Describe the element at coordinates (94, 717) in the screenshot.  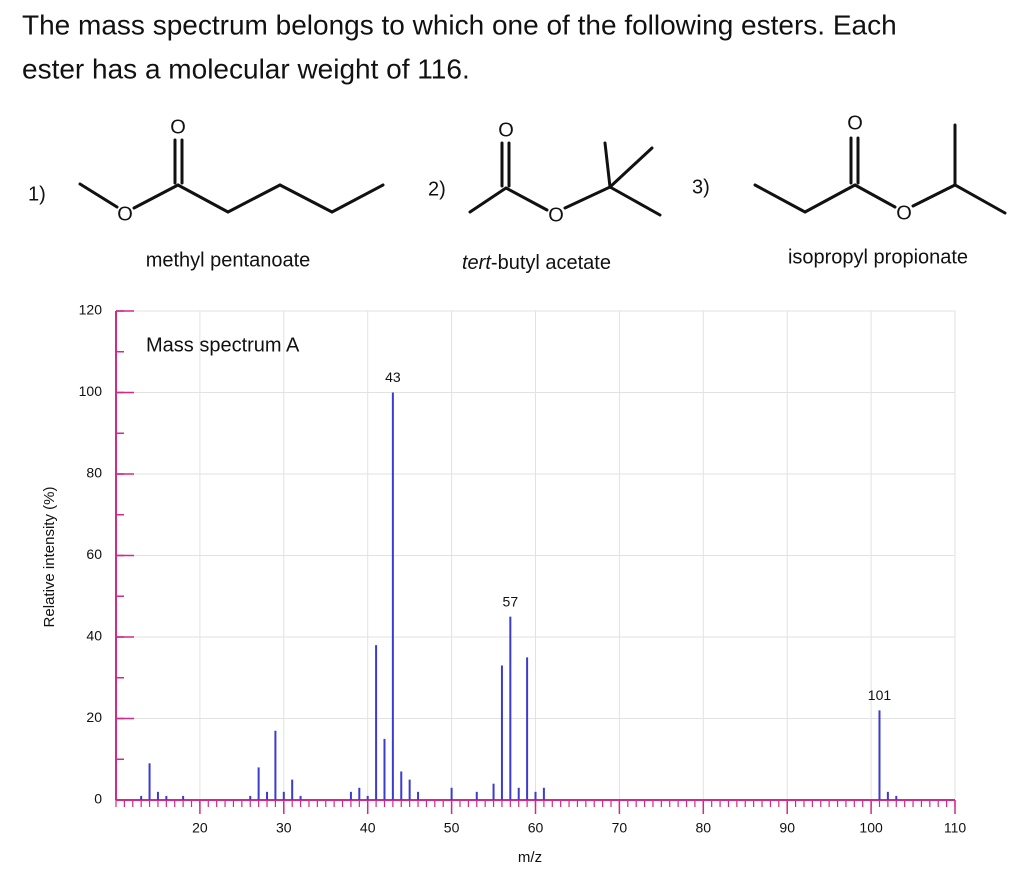
I see `y-tick-label: 20` at that location.